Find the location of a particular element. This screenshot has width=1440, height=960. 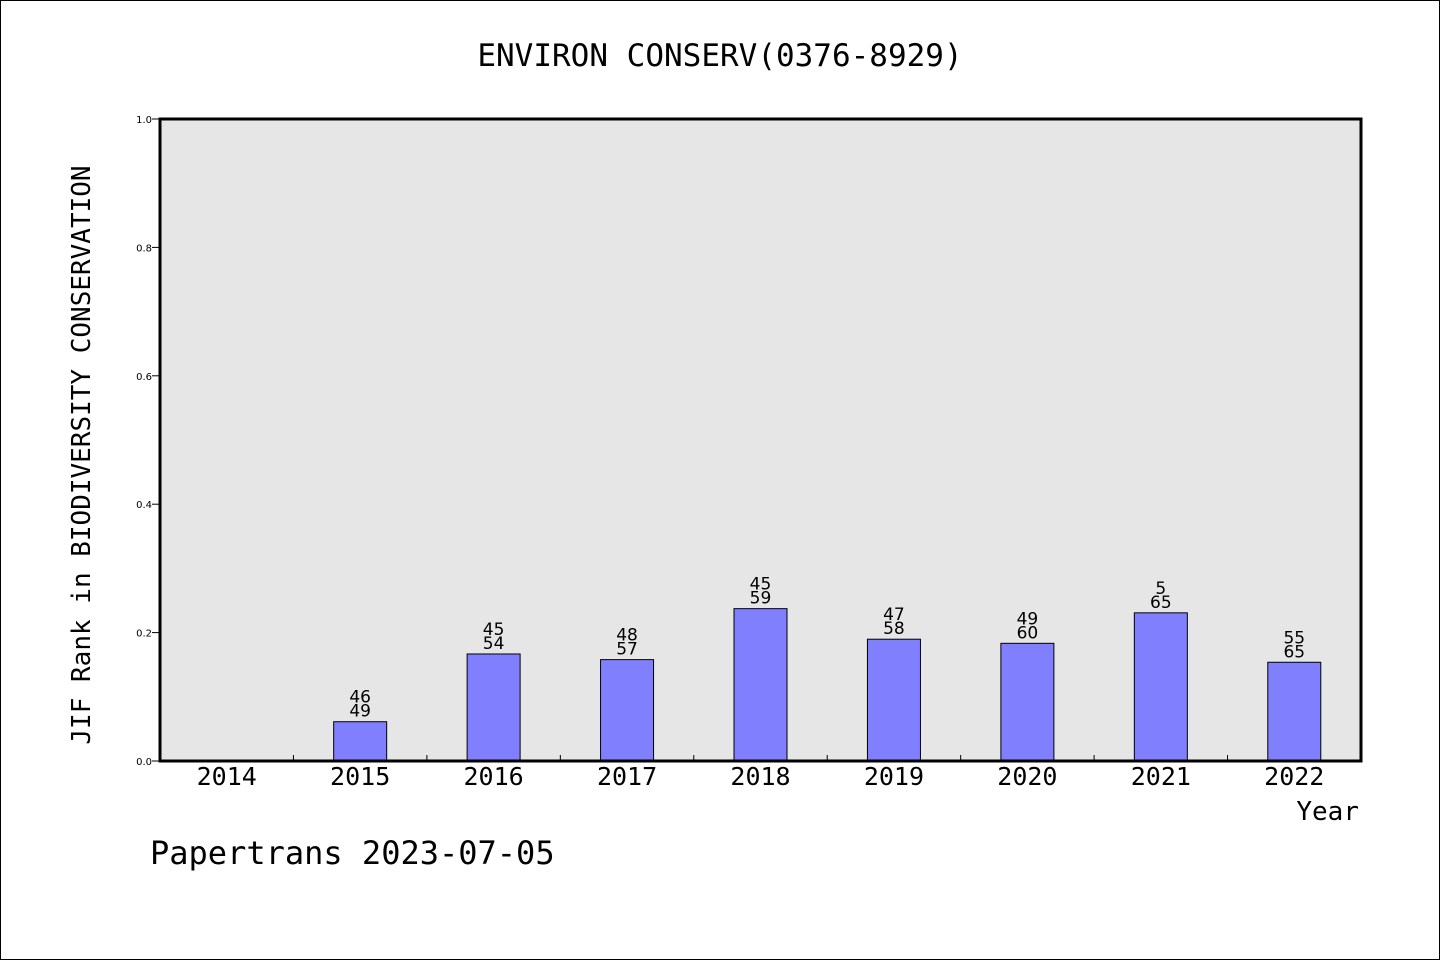

x-tick-label: 2017 is located at coordinates (627, 776).